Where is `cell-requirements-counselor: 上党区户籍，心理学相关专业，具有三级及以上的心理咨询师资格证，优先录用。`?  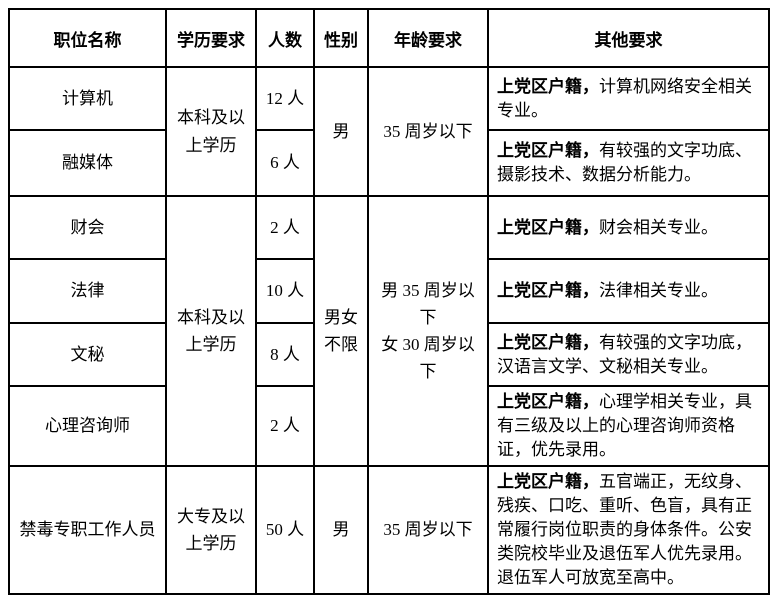 cell-requirements-counselor: 上党区户籍，心理学相关专业，具有三级及以上的心理咨询师资格证，优先录用。 is located at coordinates (628, 426).